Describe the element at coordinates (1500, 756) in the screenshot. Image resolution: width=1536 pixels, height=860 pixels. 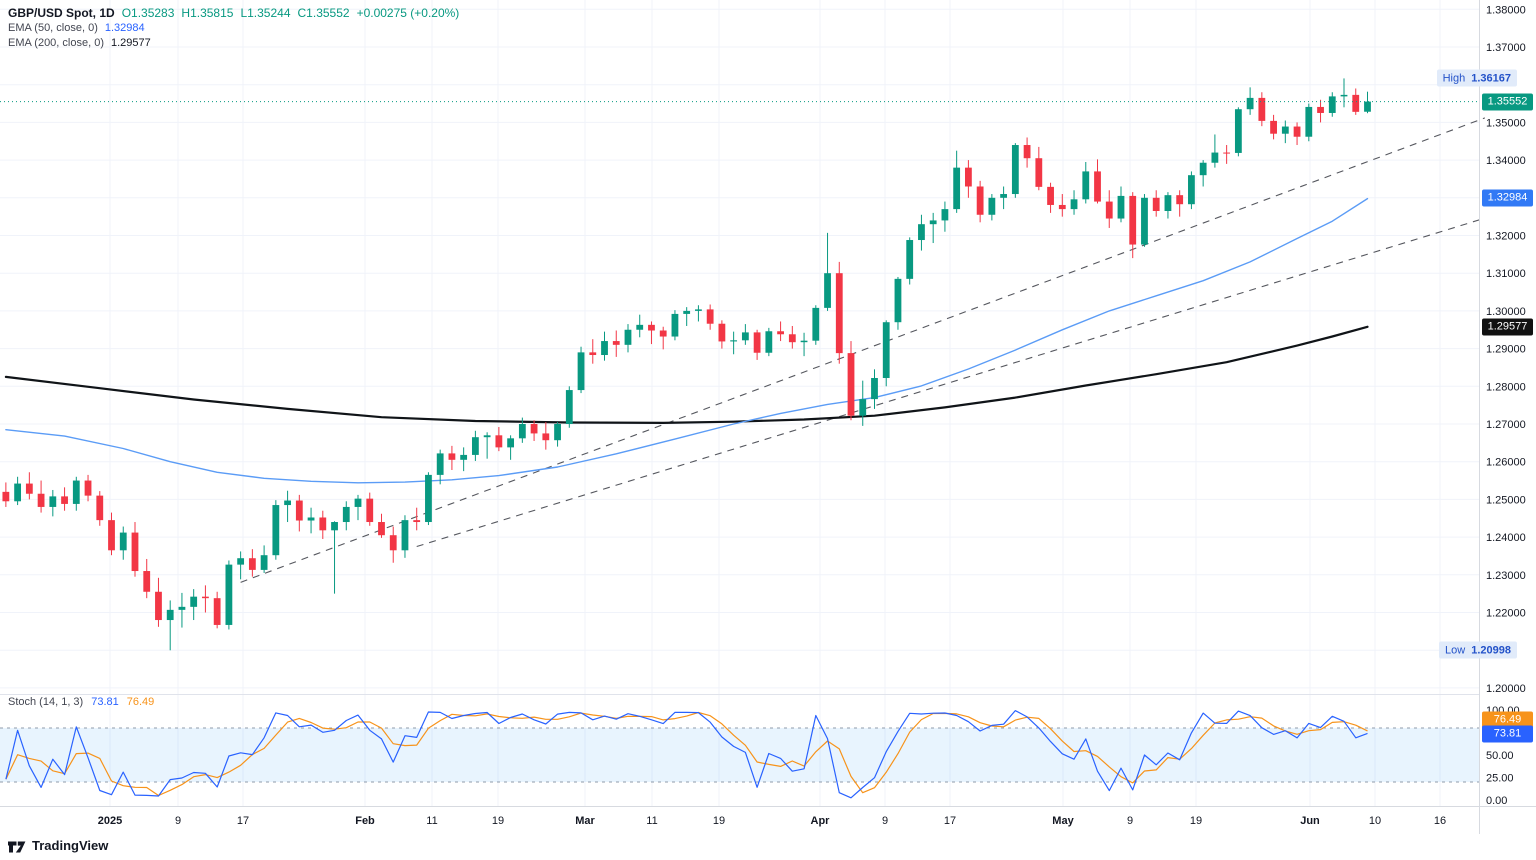
I see `svg-text: 50.00` at that location.